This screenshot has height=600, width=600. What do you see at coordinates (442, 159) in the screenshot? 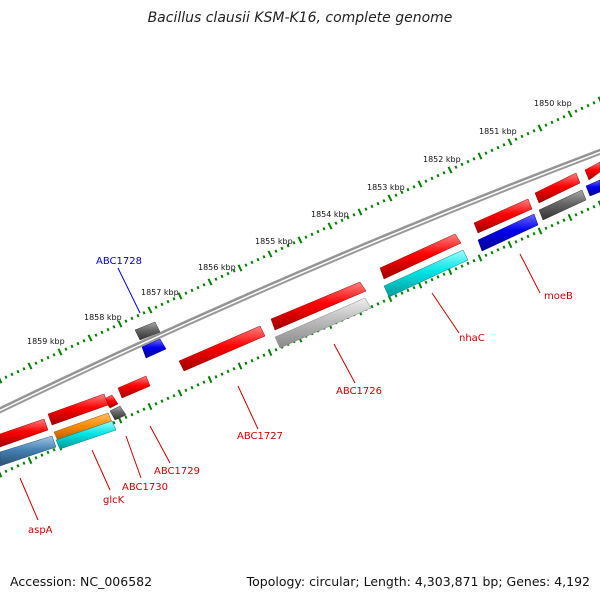
I see `kbp-label-1852: 1852 kbp` at bounding box center [442, 159].